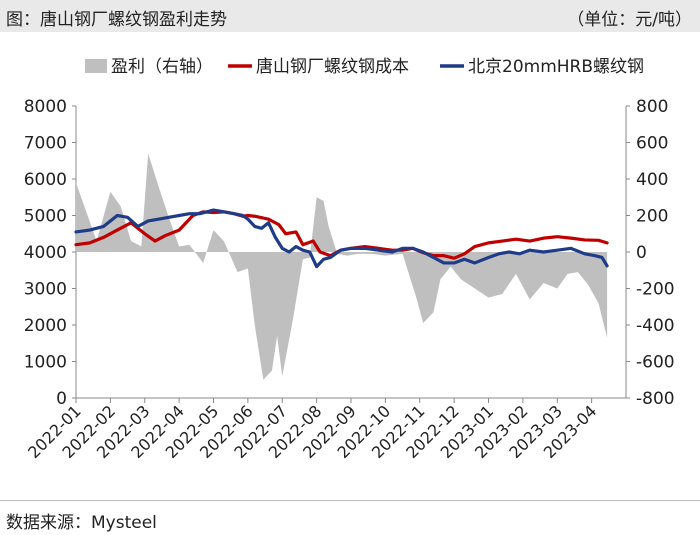 This screenshot has width=700, height=535. I want to click on legend-label-profit: 盈利（右轴）, so click(162, 67).